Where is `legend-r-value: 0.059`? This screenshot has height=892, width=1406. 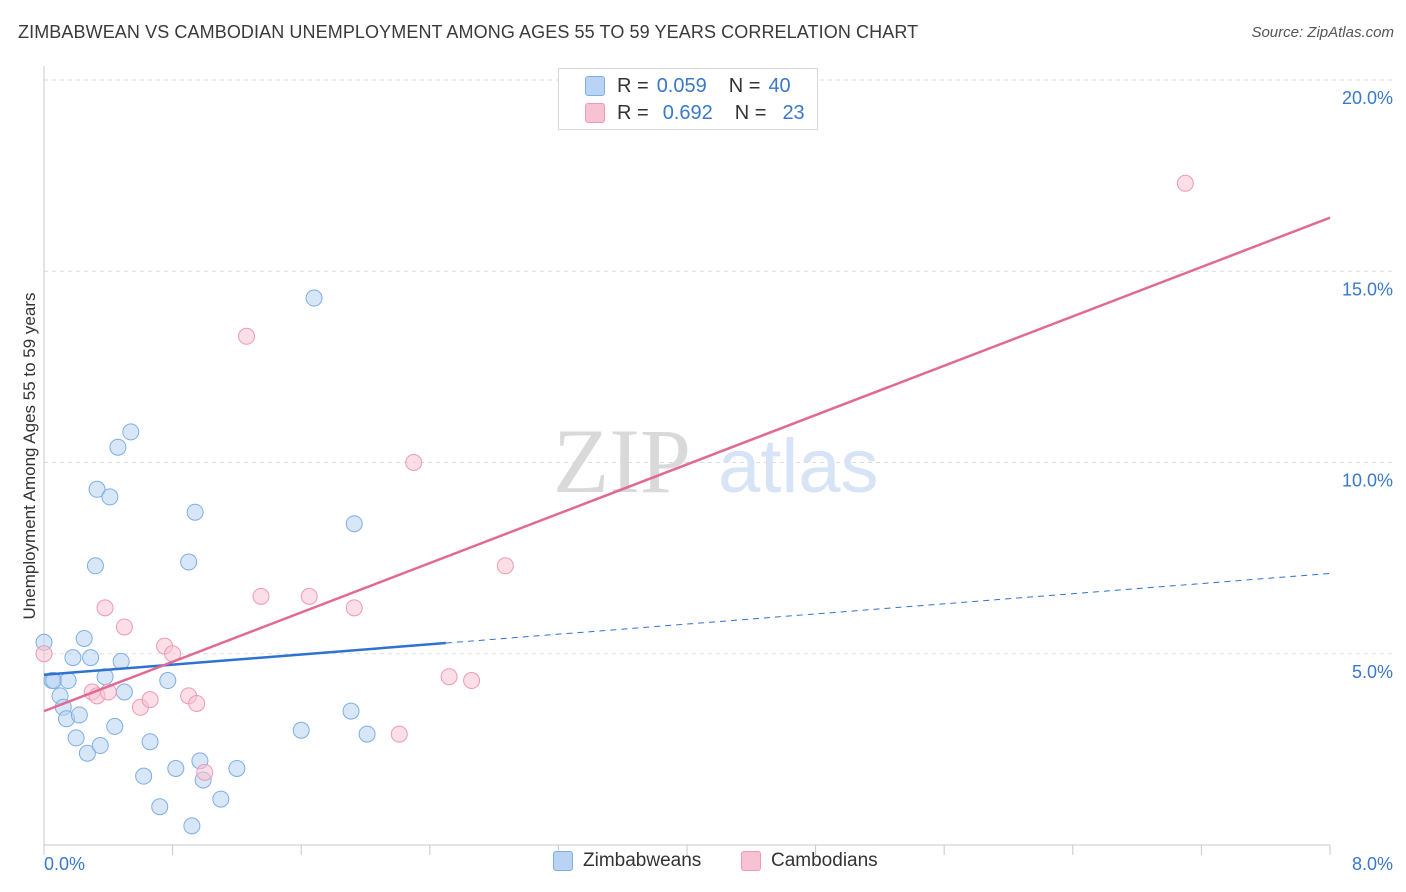
legend-r-value: 0.059 is located at coordinates (681, 85).